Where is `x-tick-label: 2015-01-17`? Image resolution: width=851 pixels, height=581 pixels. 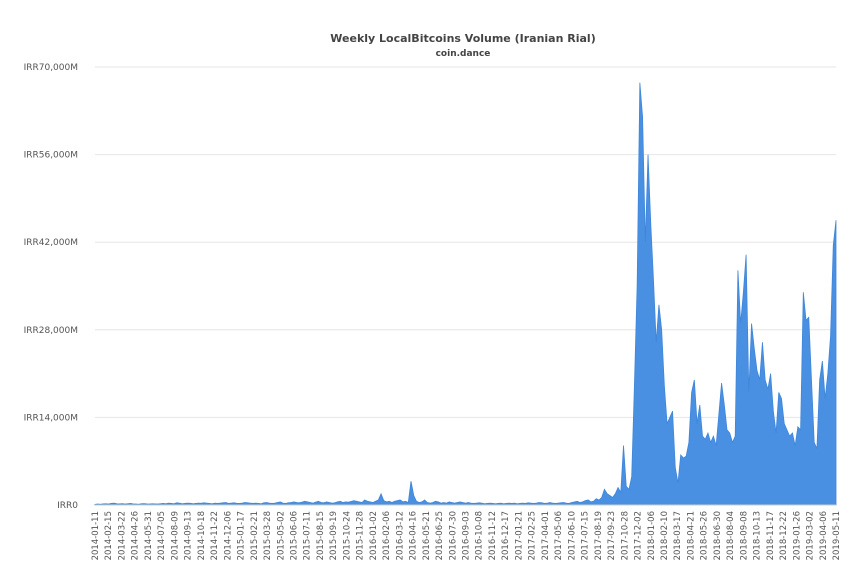 x-tick-label: 2015-01-17 is located at coordinates (242, 535).